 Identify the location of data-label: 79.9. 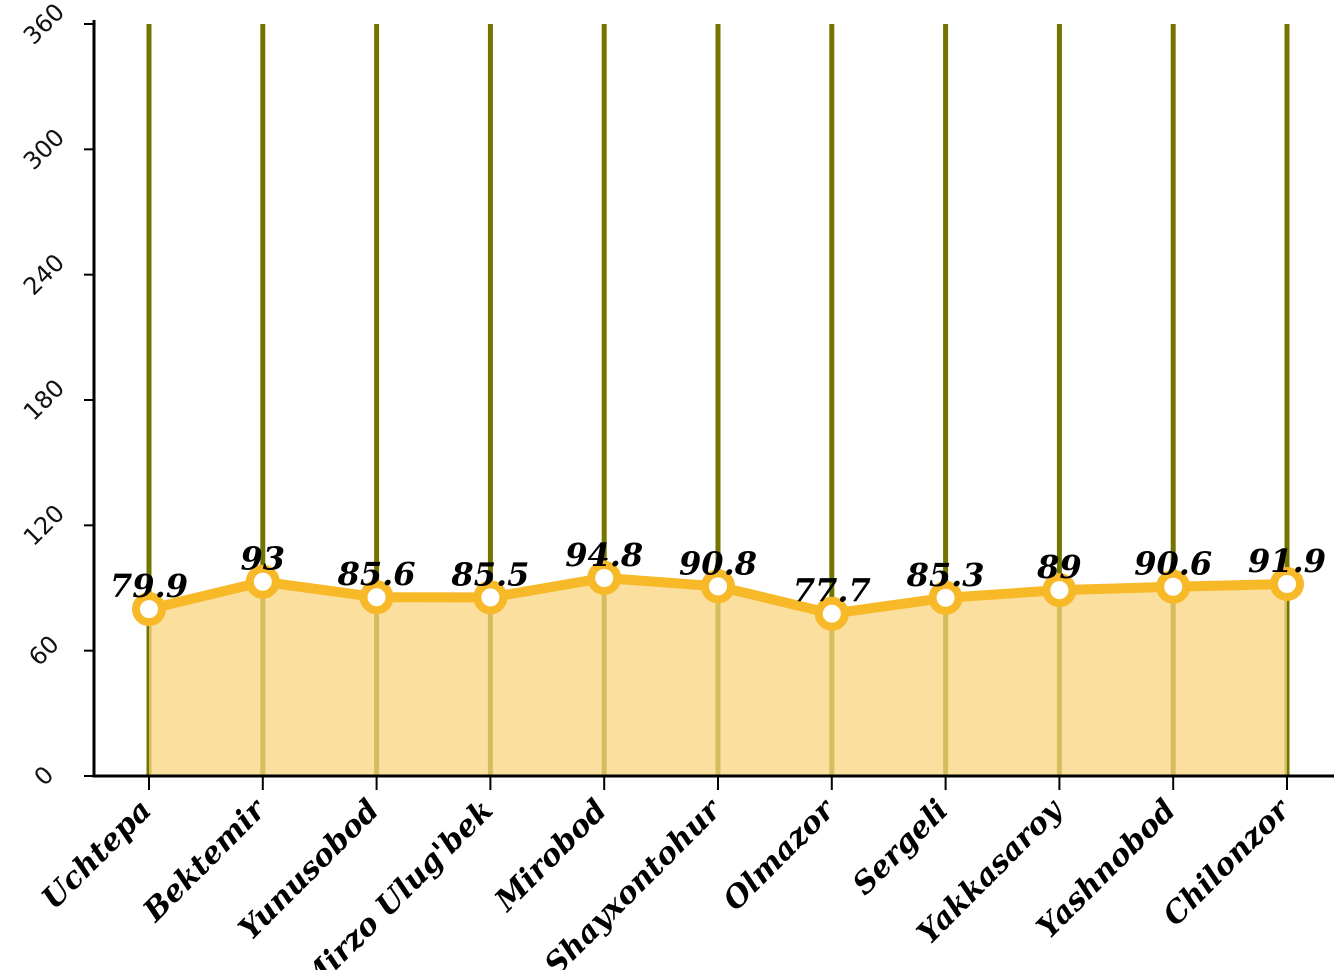
(149, 586).